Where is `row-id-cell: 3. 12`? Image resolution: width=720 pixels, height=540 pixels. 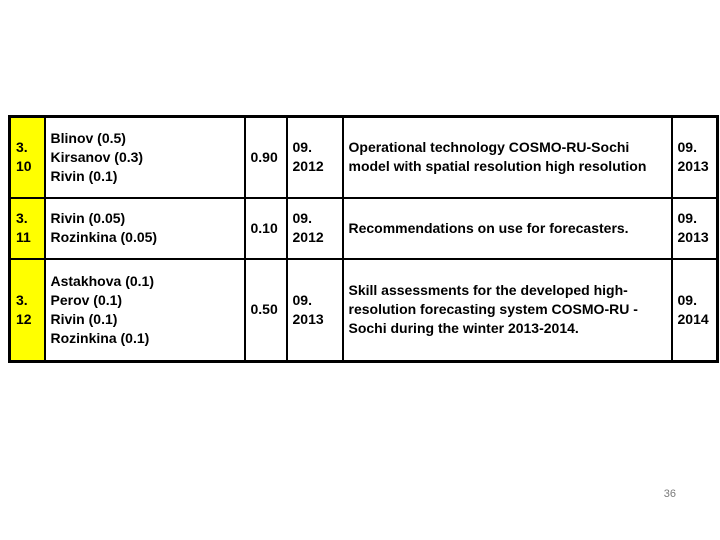
row-id-cell: 3. 12 is located at coordinates (27, 310).